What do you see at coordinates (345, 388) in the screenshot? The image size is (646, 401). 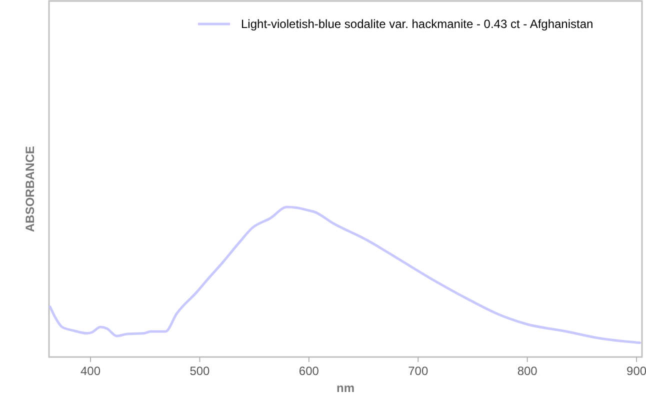 I see `x-axis-title: nm` at bounding box center [345, 388].